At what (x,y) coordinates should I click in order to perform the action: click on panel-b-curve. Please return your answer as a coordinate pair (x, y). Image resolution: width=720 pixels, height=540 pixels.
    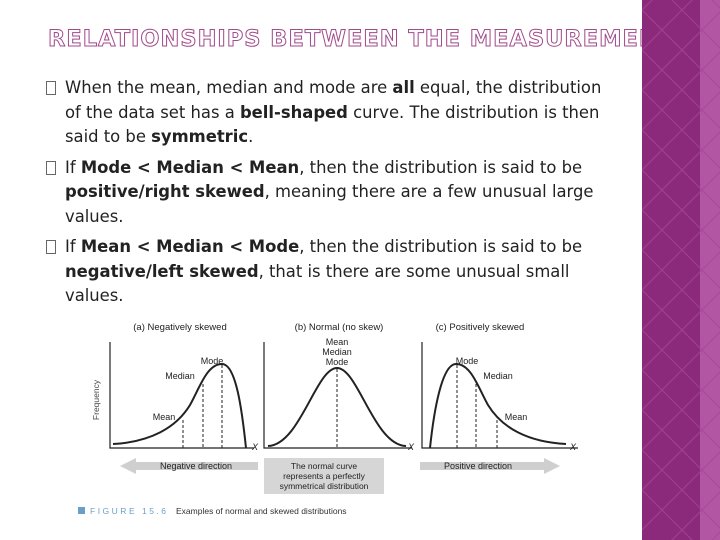
    Looking at the image, I should click on (337, 406).